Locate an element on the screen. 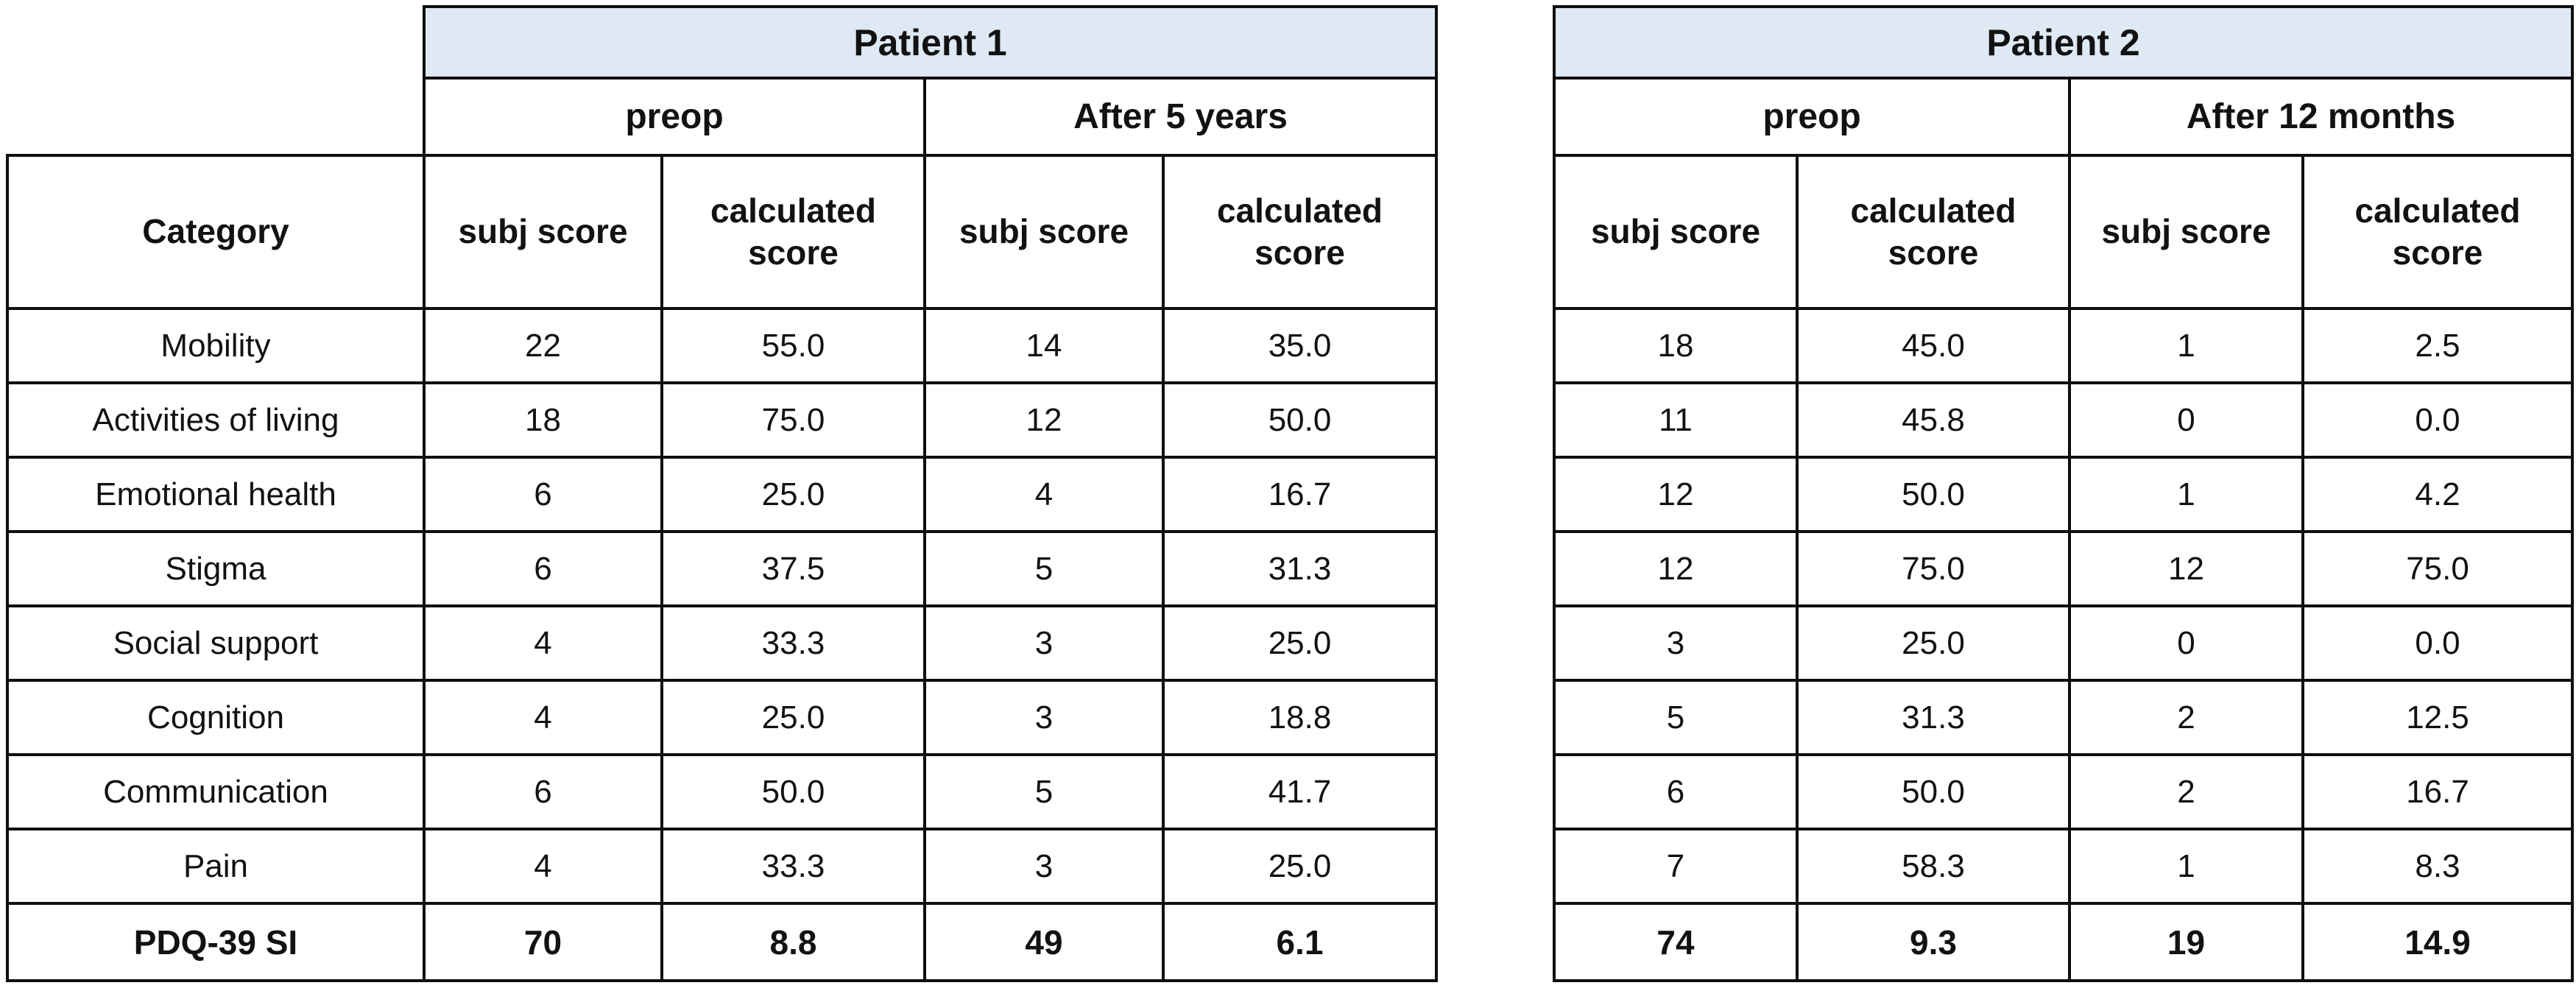 The height and width of the screenshot is (991, 2576). table-row: Cognition 4 25.0 3 18.8 is located at coordinates (722, 718).